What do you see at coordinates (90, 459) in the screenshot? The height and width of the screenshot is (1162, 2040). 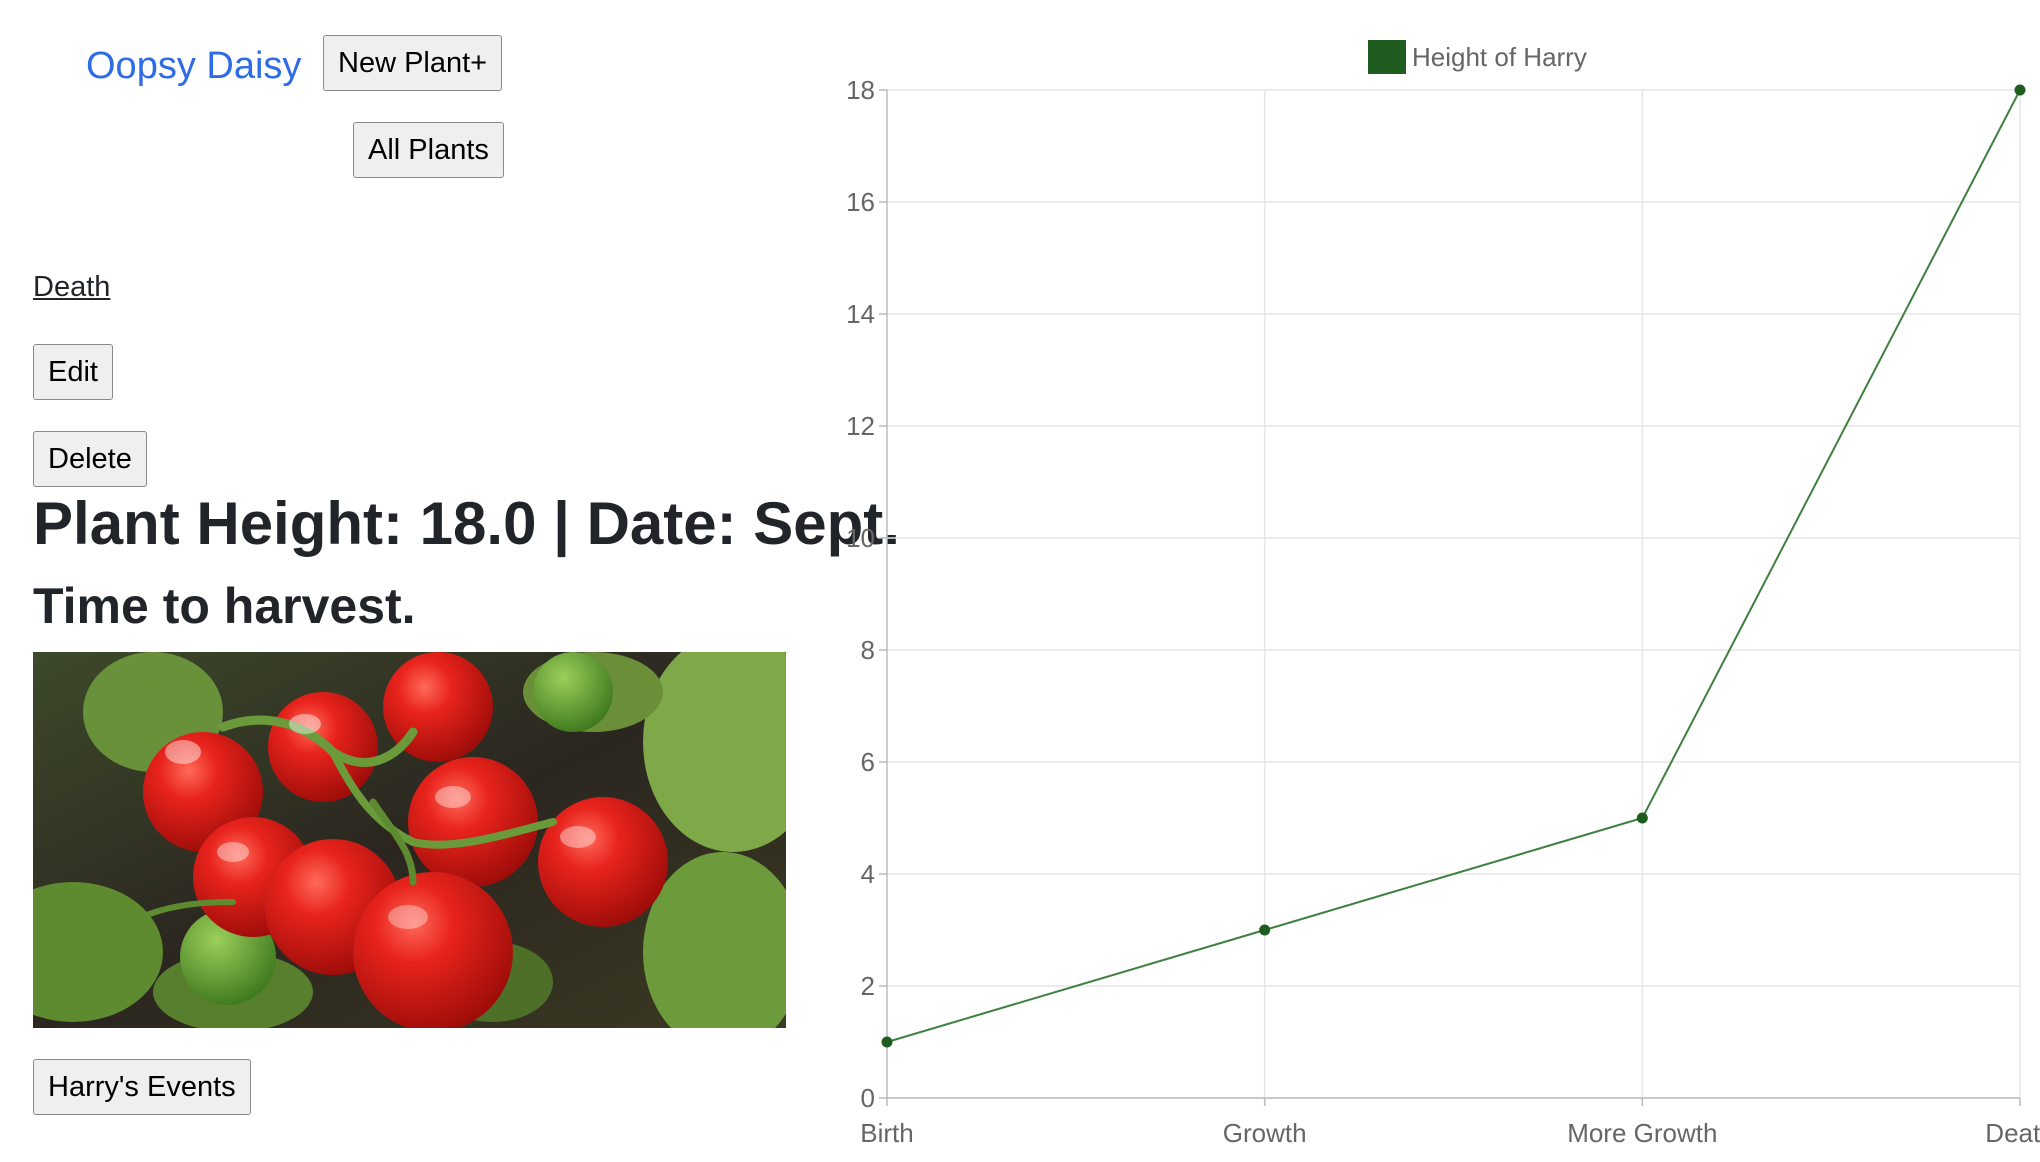 I see `delete-button: Delete` at bounding box center [90, 459].